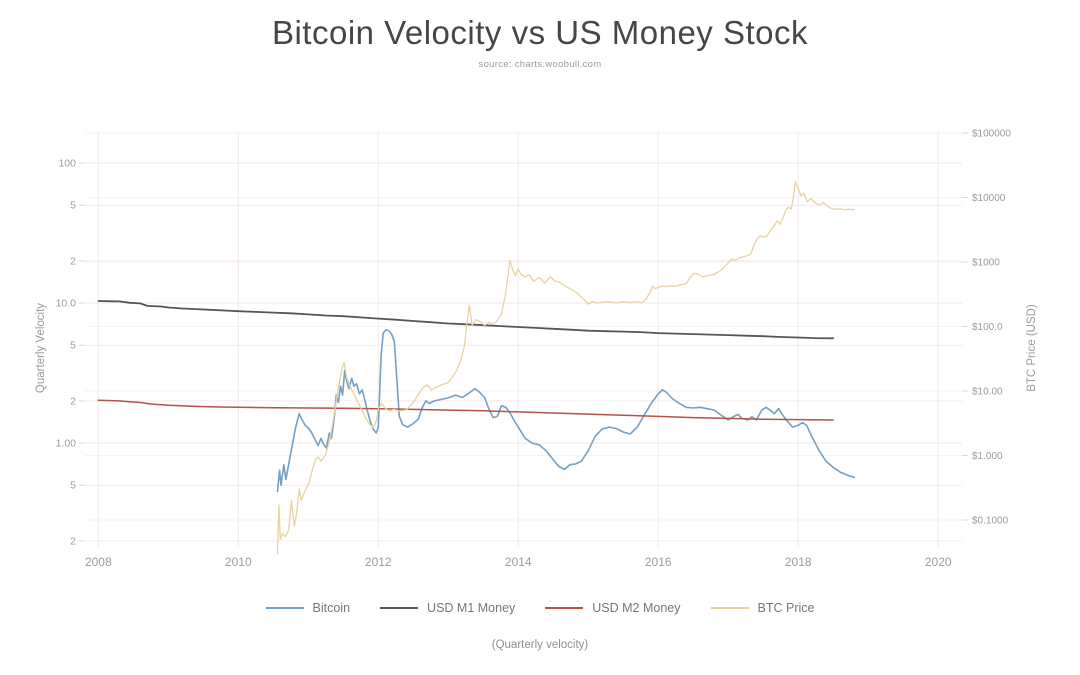 The width and height of the screenshot is (1080, 675). What do you see at coordinates (331, 608) in the screenshot?
I see `legend-label: Bitcoin` at bounding box center [331, 608].